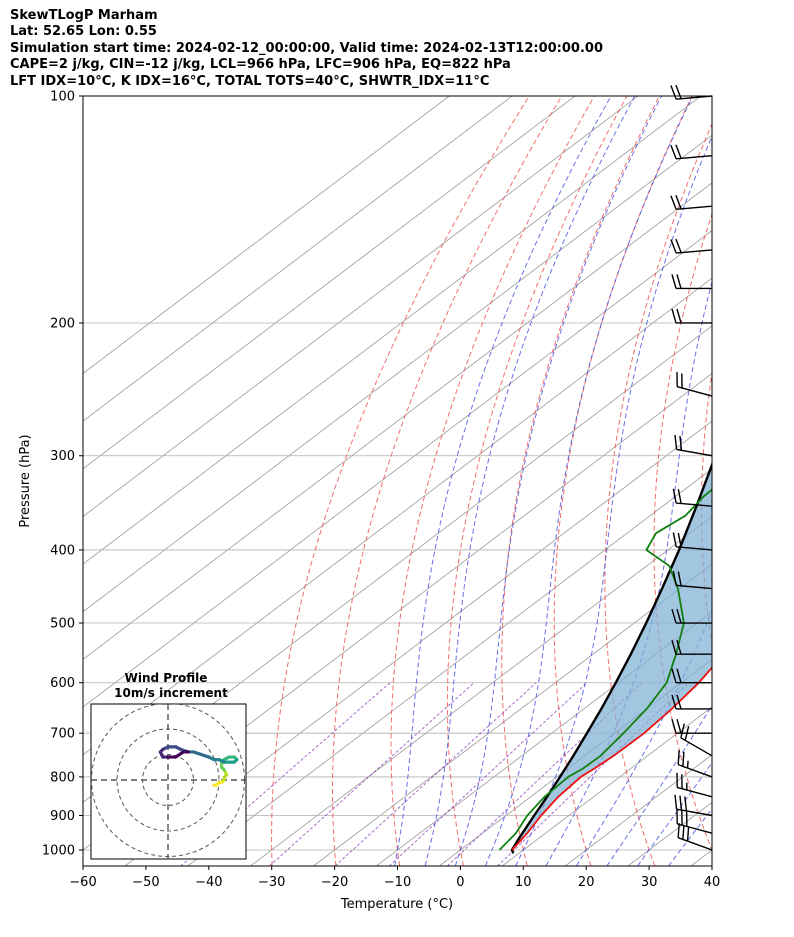  What do you see at coordinates (586, 882) in the screenshot?
I see `x-tick-label: 20` at bounding box center [586, 882].